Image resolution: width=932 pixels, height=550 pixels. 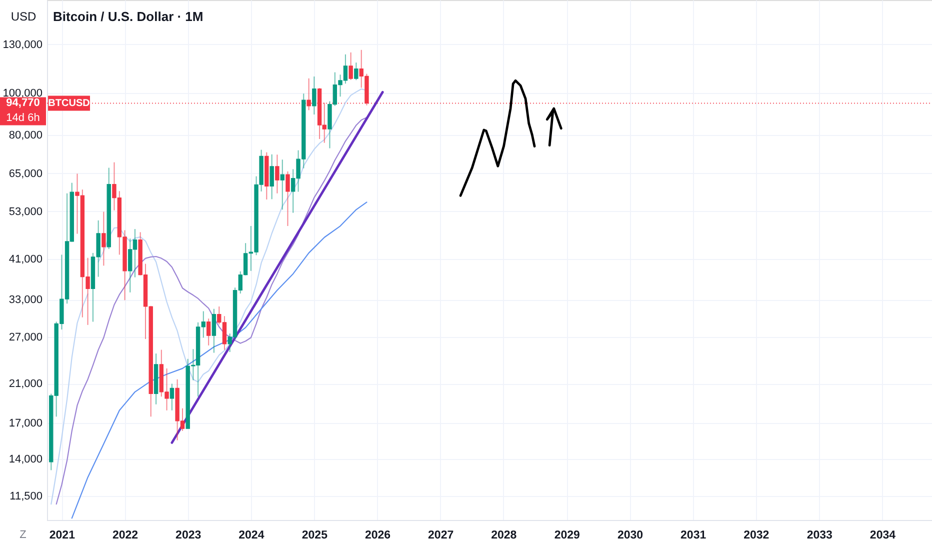 What do you see at coordinates (757, 536) in the screenshot?
I see `x-tick-label: 2032` at bounding box center [757, 536].